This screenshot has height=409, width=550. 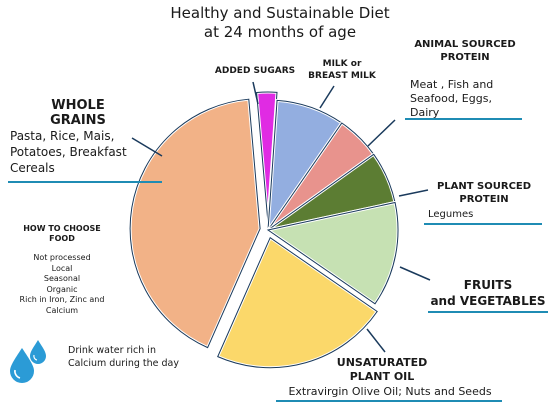 What do you see at coordinates (62, 289) in the screenshot?
I see `how-item: Organic` at bounding box center [62, 289].